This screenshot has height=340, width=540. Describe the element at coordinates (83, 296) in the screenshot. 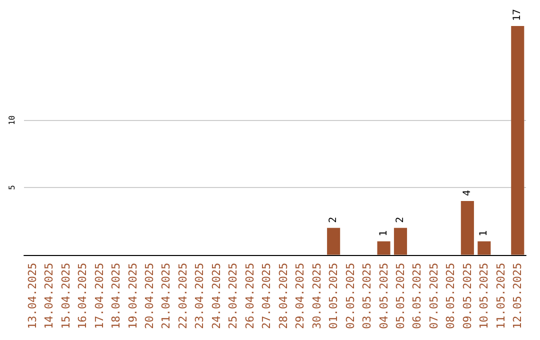

I see `x-tick-label: 16.04.2025` at that location.